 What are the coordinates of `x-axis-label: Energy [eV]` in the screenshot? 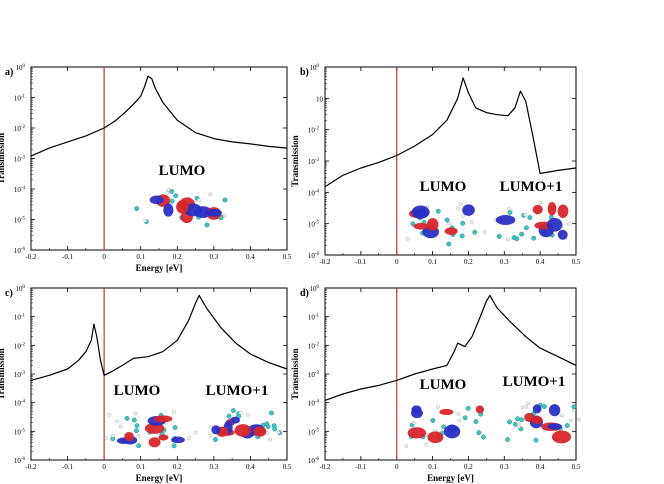 It's located at (159, 268).